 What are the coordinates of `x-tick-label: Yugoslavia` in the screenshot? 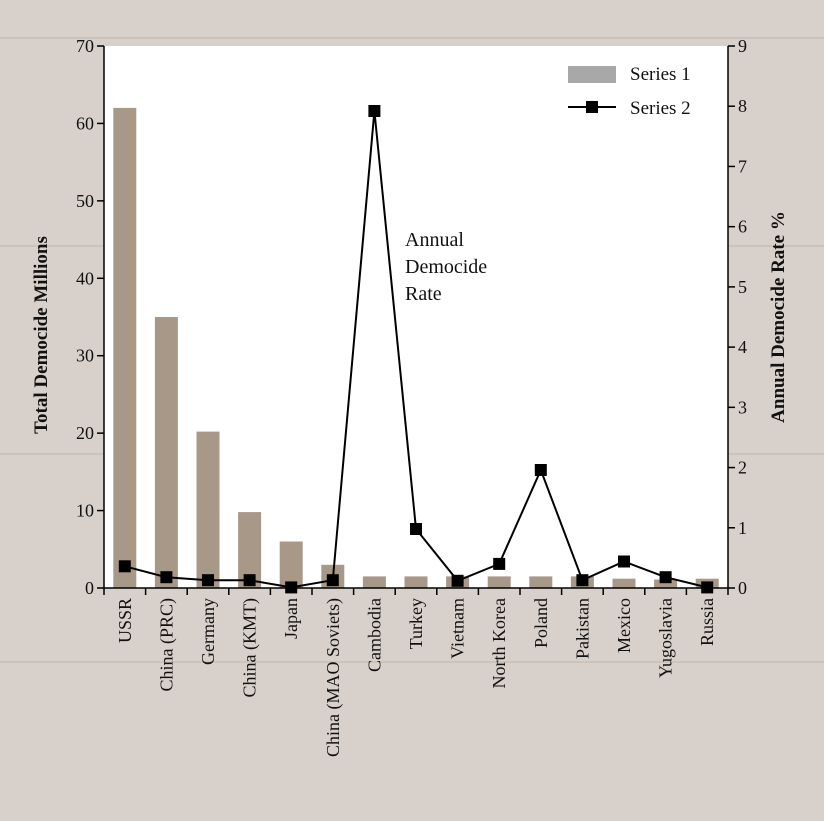 It's located at (666, 638).